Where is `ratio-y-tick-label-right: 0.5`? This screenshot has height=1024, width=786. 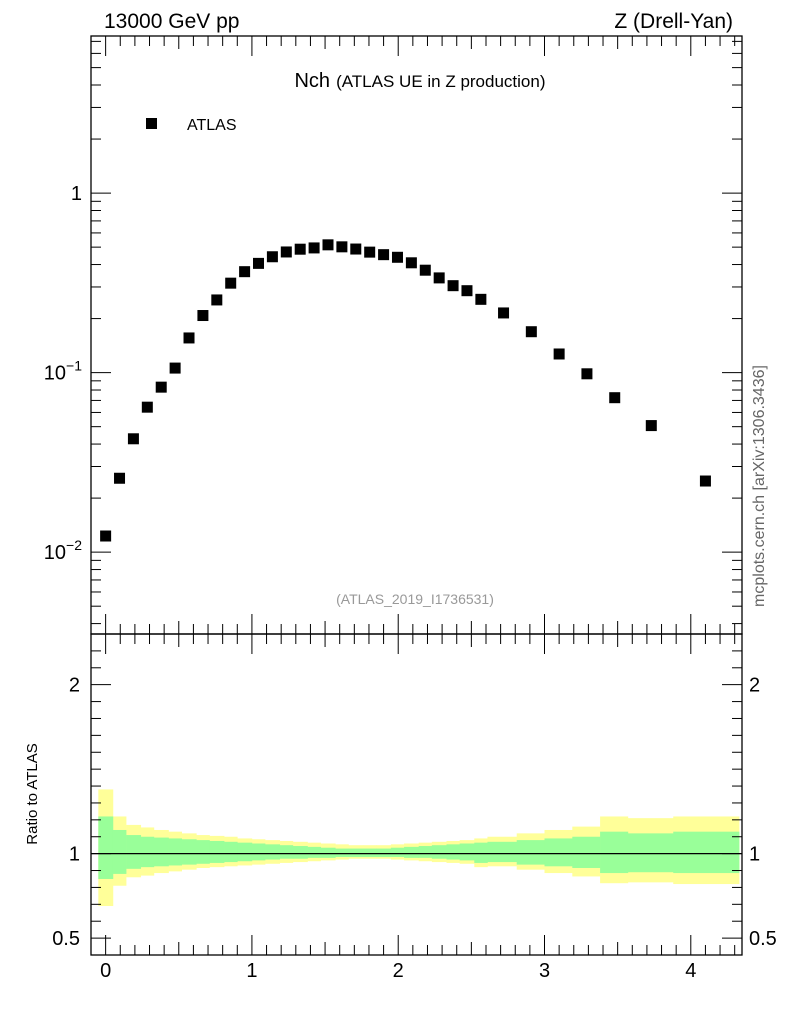 ratio-y-tick-label-right: 0.5 is located at coordinates (763, 939).